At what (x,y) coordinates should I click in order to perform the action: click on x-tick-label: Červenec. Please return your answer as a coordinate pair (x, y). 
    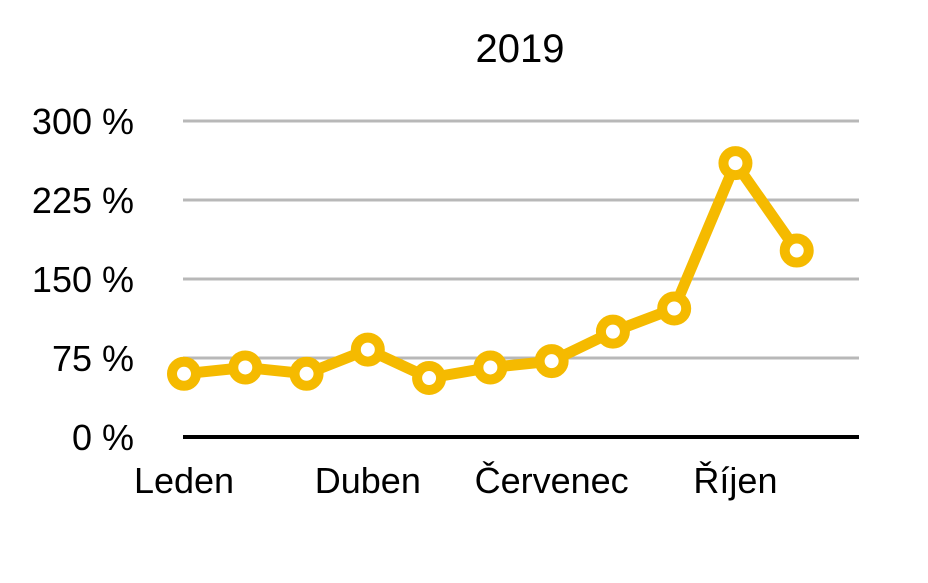
    Looking at the image, I should click on (552, 480).